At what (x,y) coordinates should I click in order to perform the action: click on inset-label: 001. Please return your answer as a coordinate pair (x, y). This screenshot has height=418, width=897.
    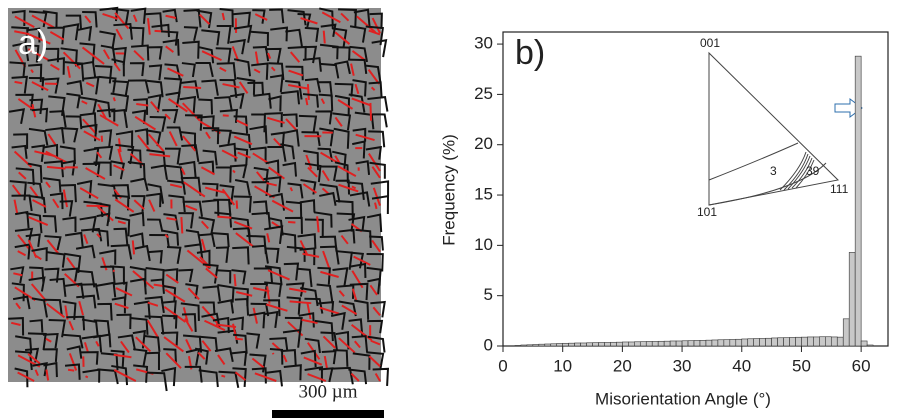
    Looking at the image, I should click on (710, 43).